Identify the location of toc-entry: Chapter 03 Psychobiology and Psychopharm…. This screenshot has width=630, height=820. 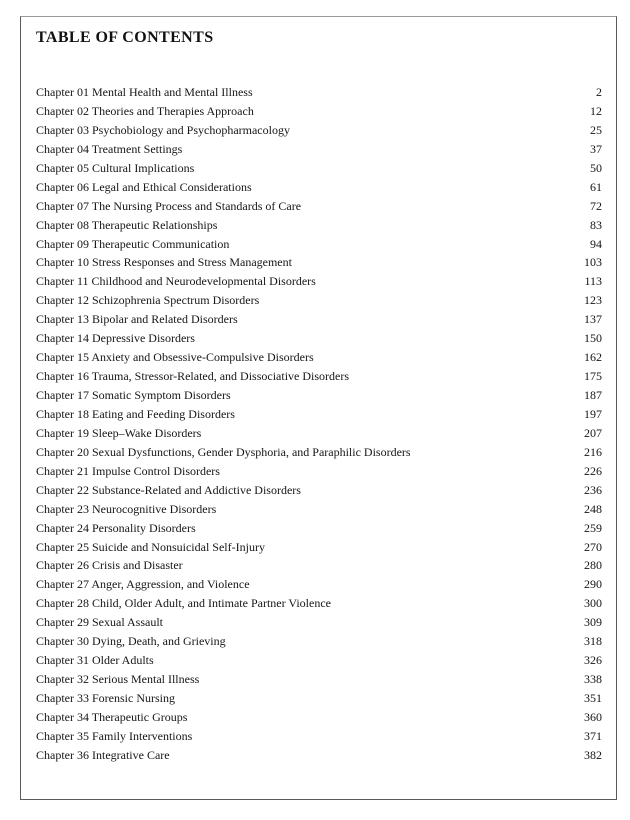
(319, 130).